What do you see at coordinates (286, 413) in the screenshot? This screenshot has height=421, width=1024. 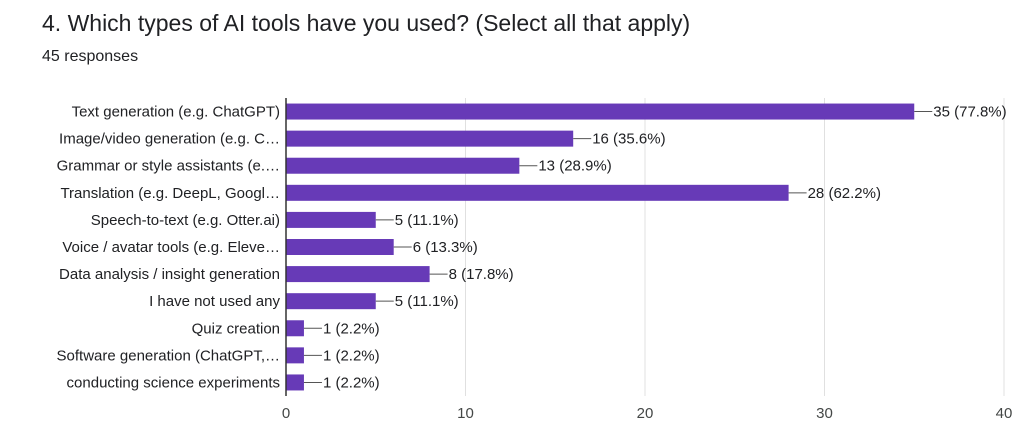 I see `x-tick-label: 0` at bounding box center [286, 413].